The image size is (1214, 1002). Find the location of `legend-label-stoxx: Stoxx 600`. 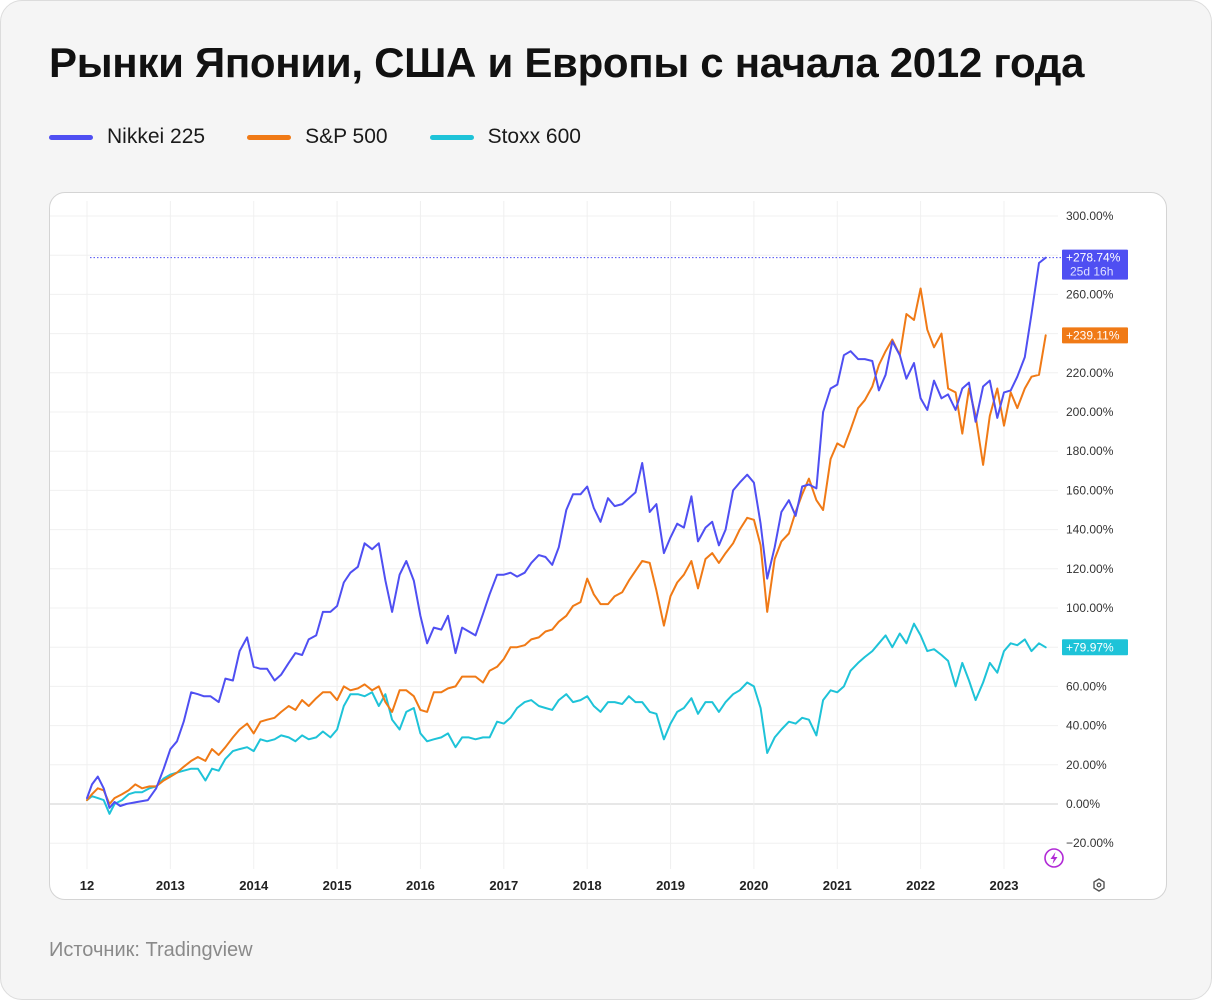

legend-label-stoxx: Stoxx 600 is located at coordinates (534, 136).